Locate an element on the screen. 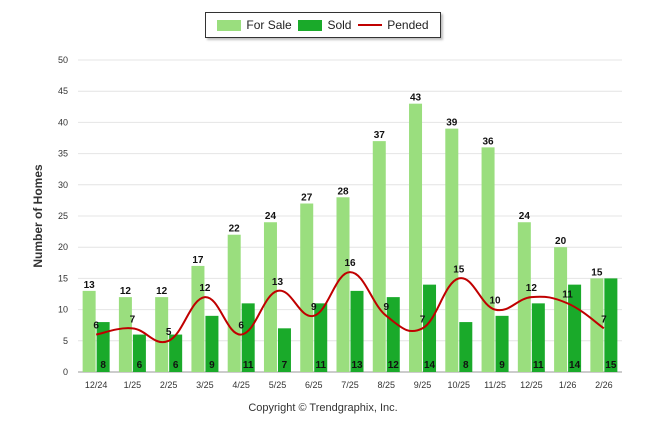 This screenshot has width=646, height=434. y-tick-label: 40 is located at coordinates (63, 122).